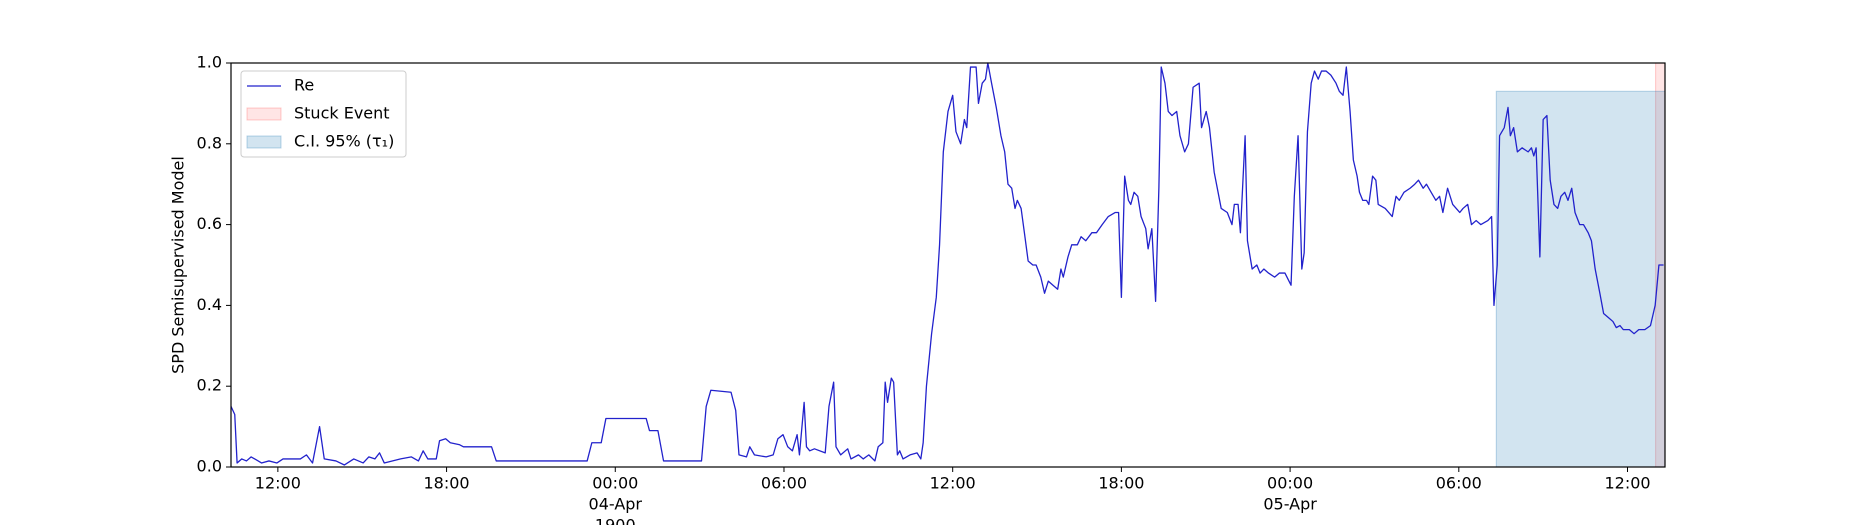  I want to click on y-tick-label: 0.6, so click(209, 223).